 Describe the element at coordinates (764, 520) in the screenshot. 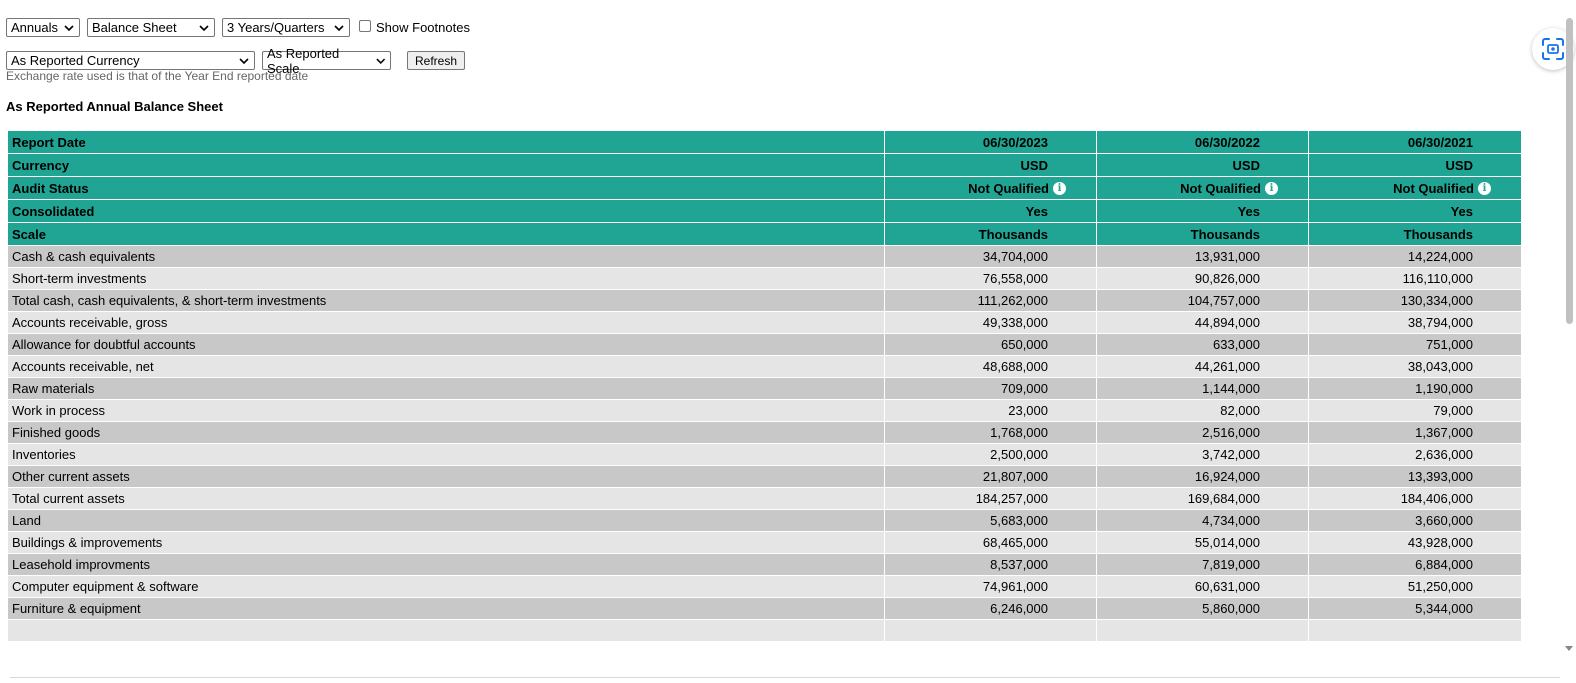

I see `table-row: Land 5,683,000 4,734,000 3,660,000` at that location.